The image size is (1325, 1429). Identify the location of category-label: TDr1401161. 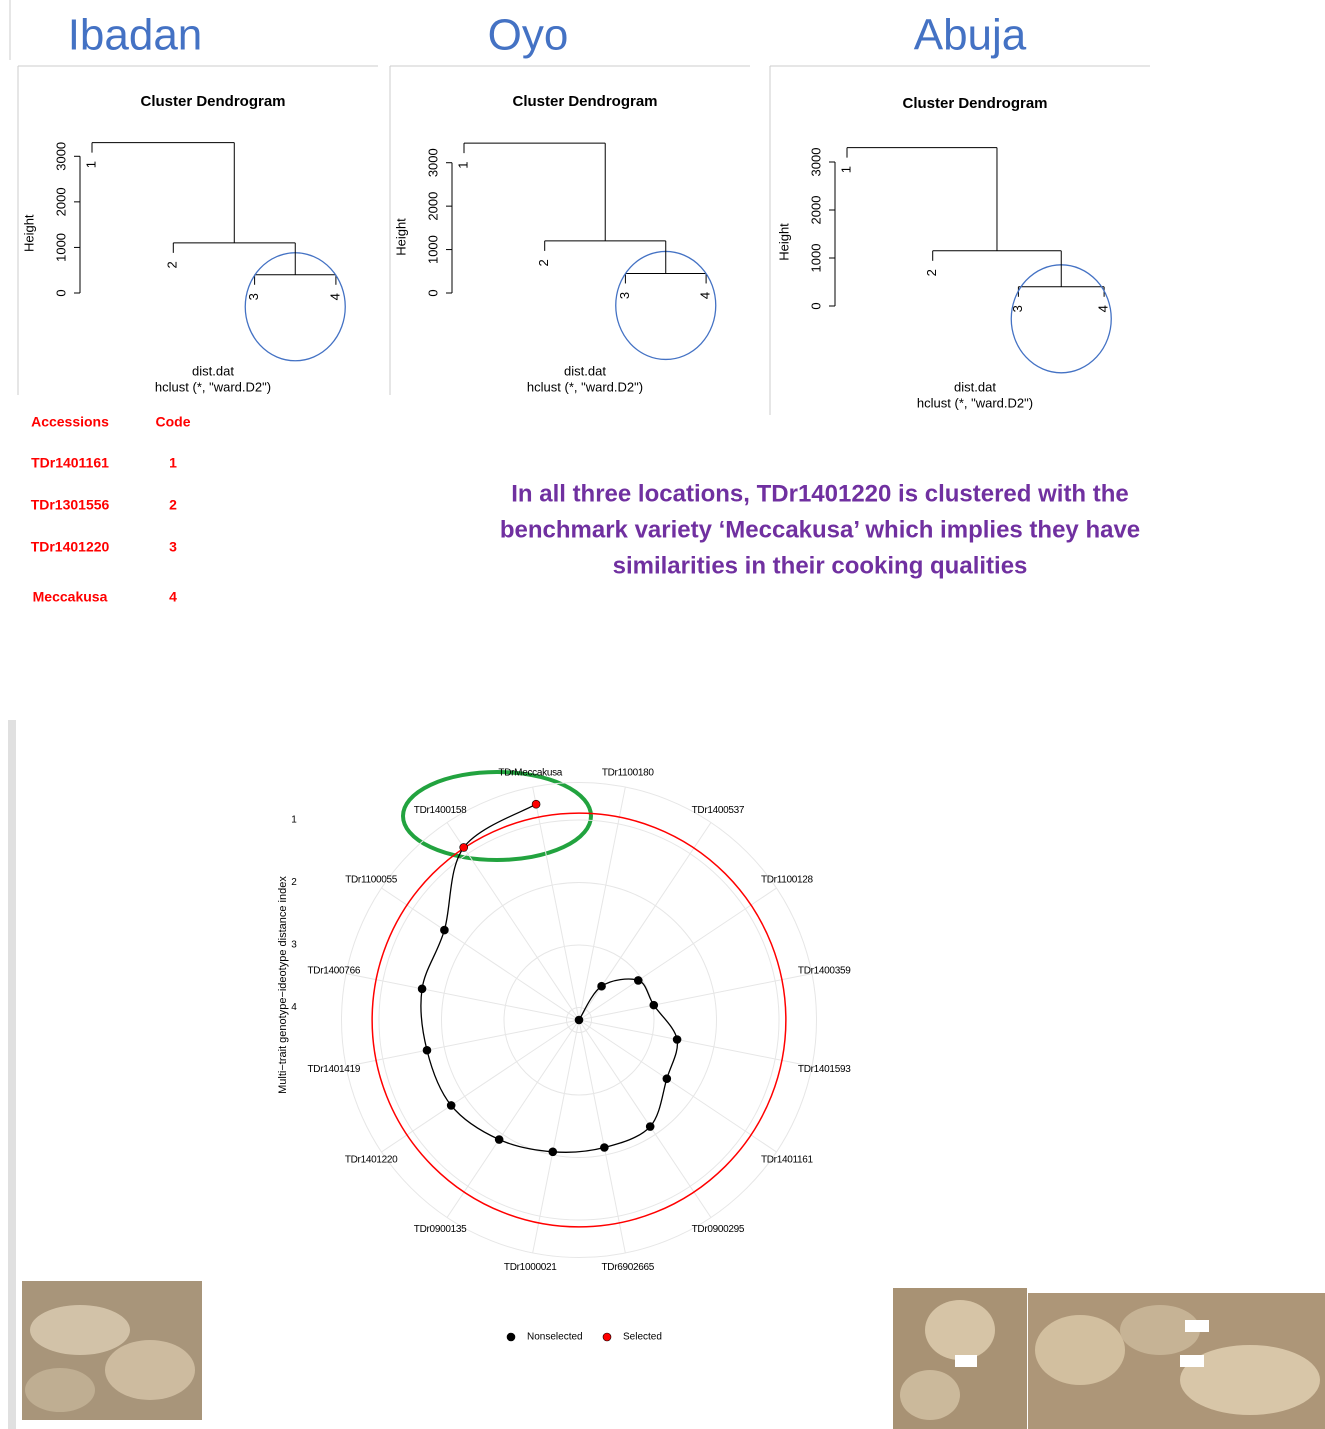
(787, 1160).